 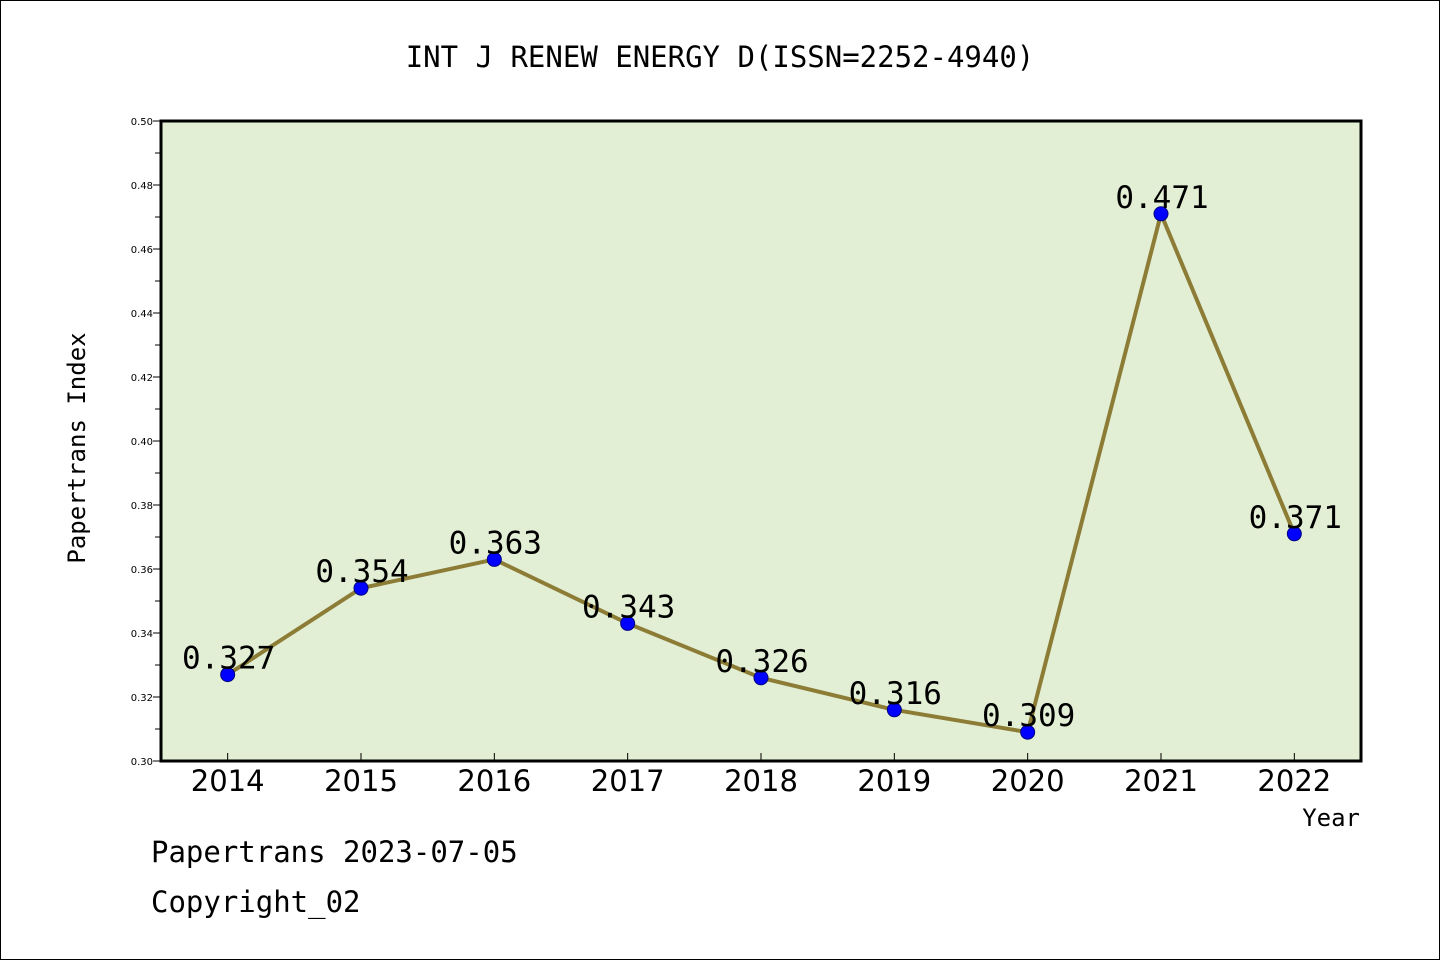 I want to click on footer-copyright-line: Copyright_02, so click(x=256, y=902).